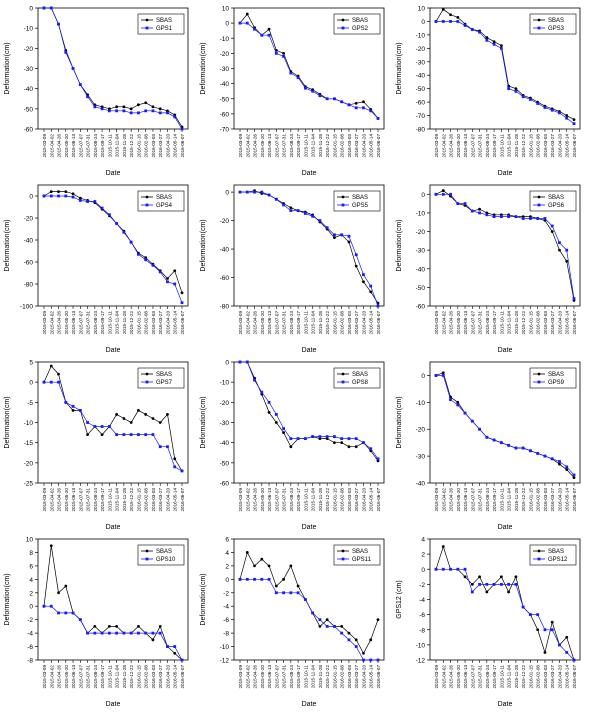  I want to click on legend-label: GPS9, so click(556, 383).